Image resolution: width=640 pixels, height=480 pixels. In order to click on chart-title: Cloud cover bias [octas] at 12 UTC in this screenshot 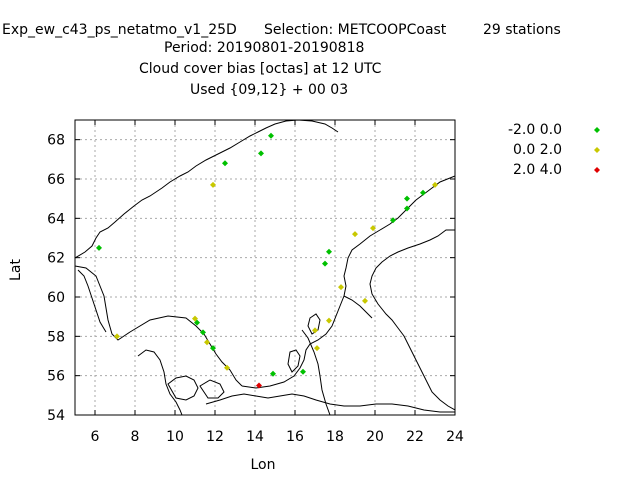, I will do `click(260, 69)`.